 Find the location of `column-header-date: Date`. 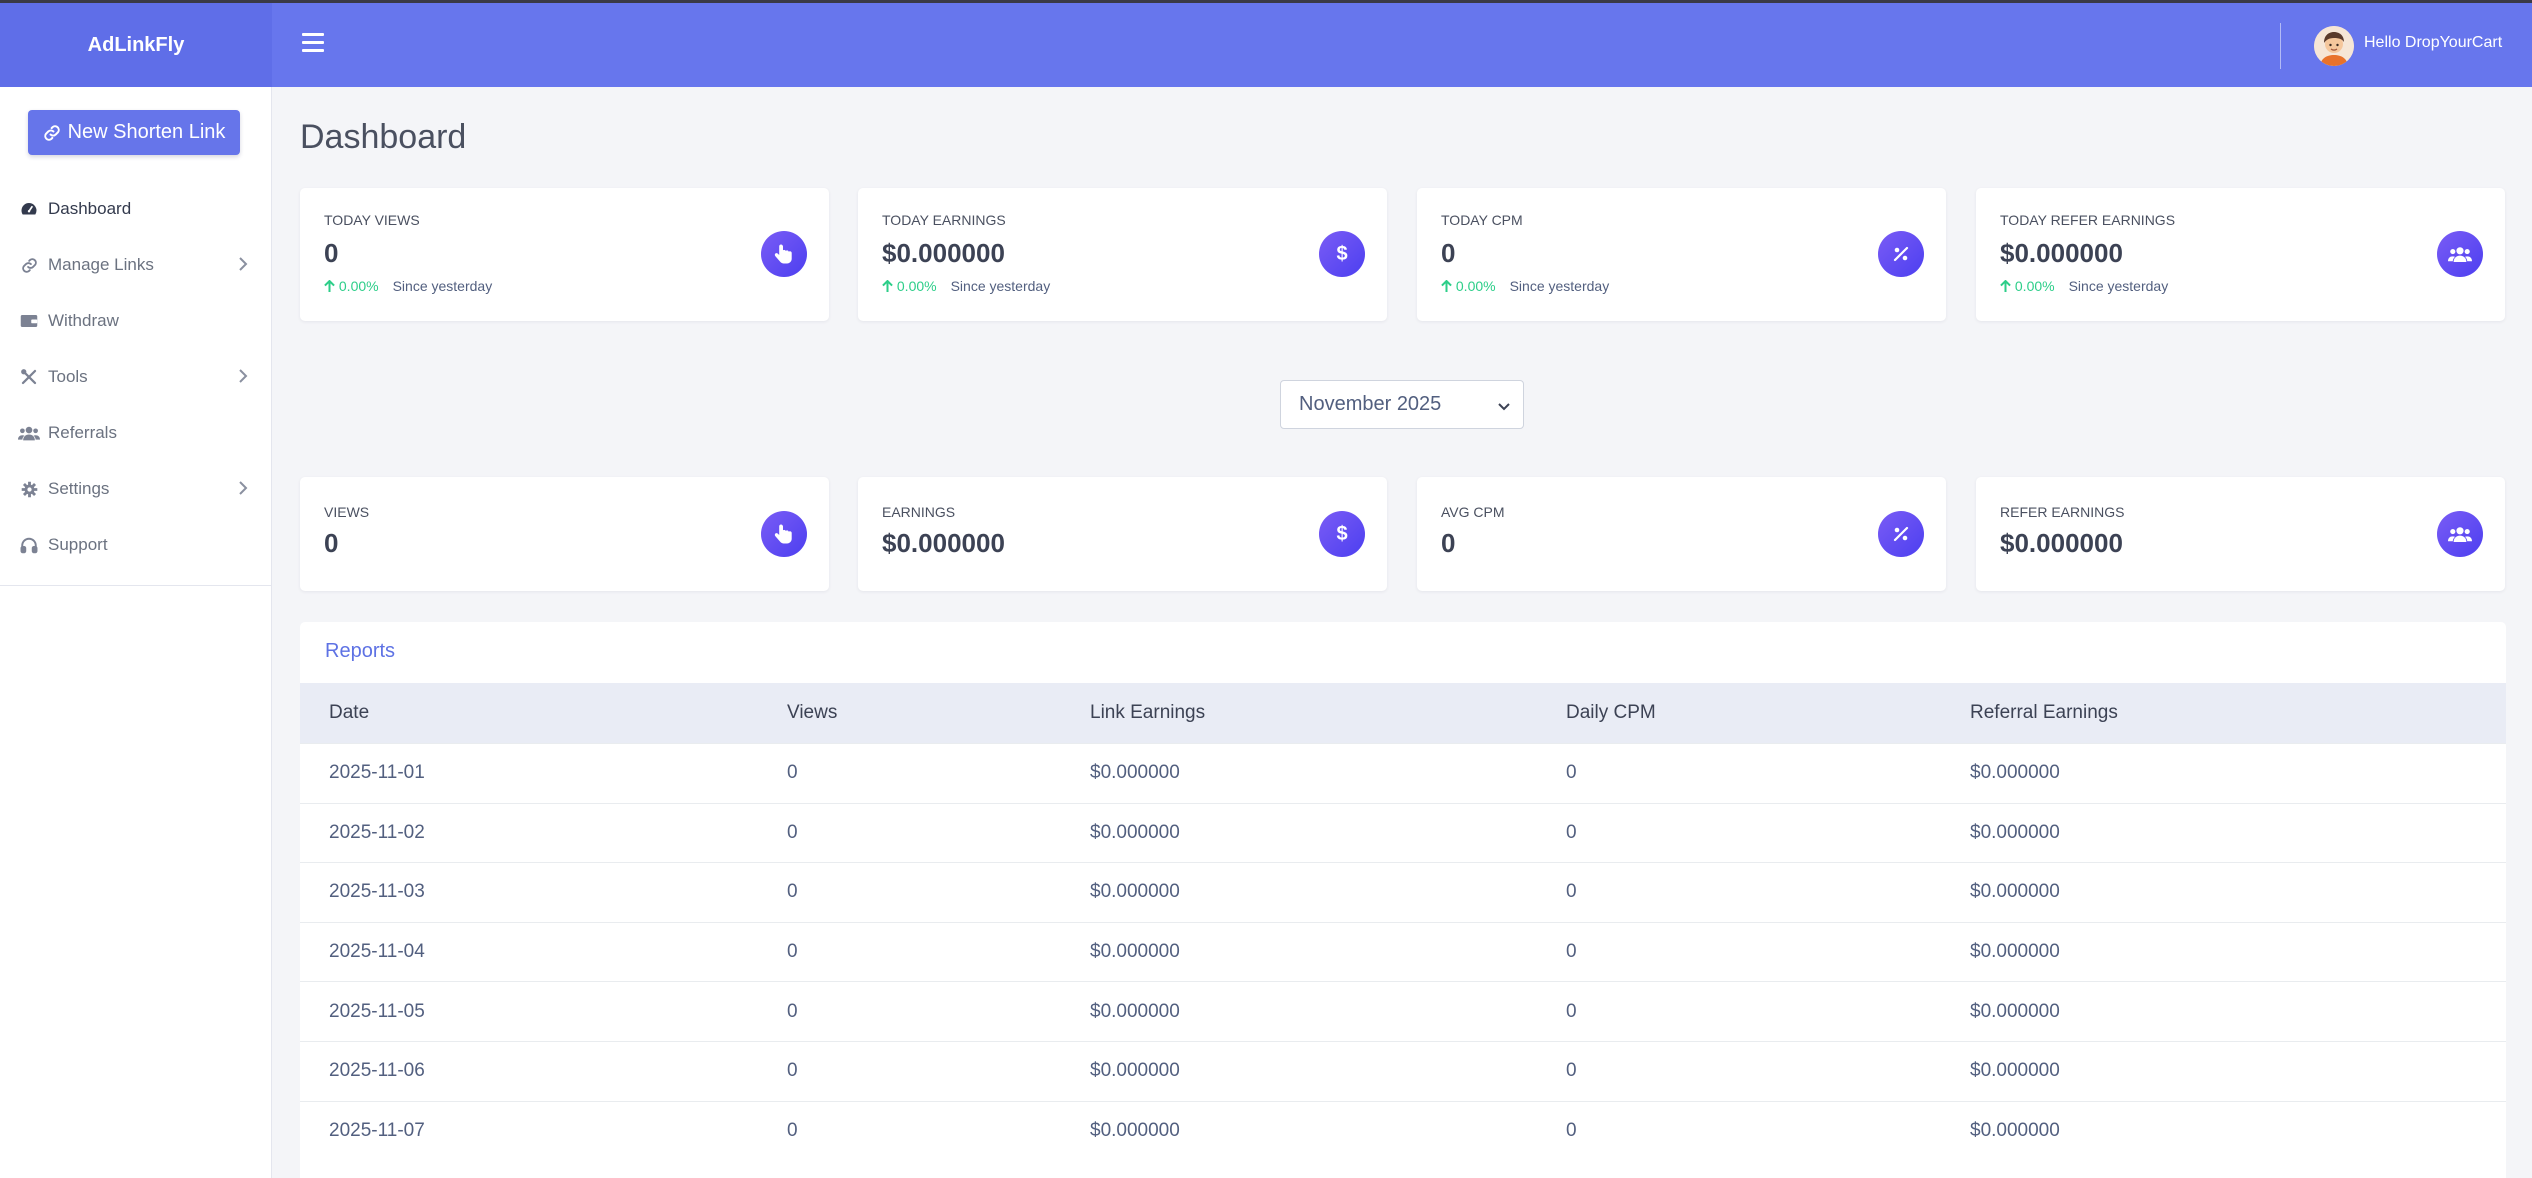

column-header-date: Date is located at coordinates (349, 712).